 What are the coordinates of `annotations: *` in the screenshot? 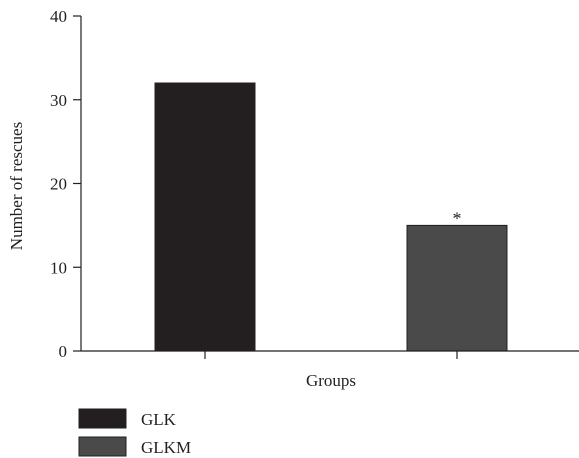 It's located at (457, 218).